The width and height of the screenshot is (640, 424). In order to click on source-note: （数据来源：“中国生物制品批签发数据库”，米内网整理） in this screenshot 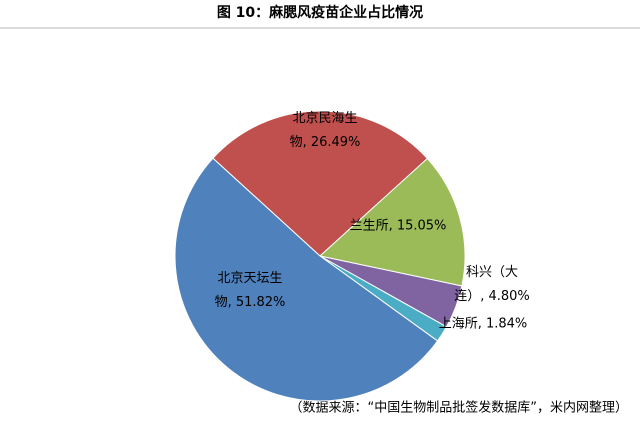, I will do `click(459, 408)`.